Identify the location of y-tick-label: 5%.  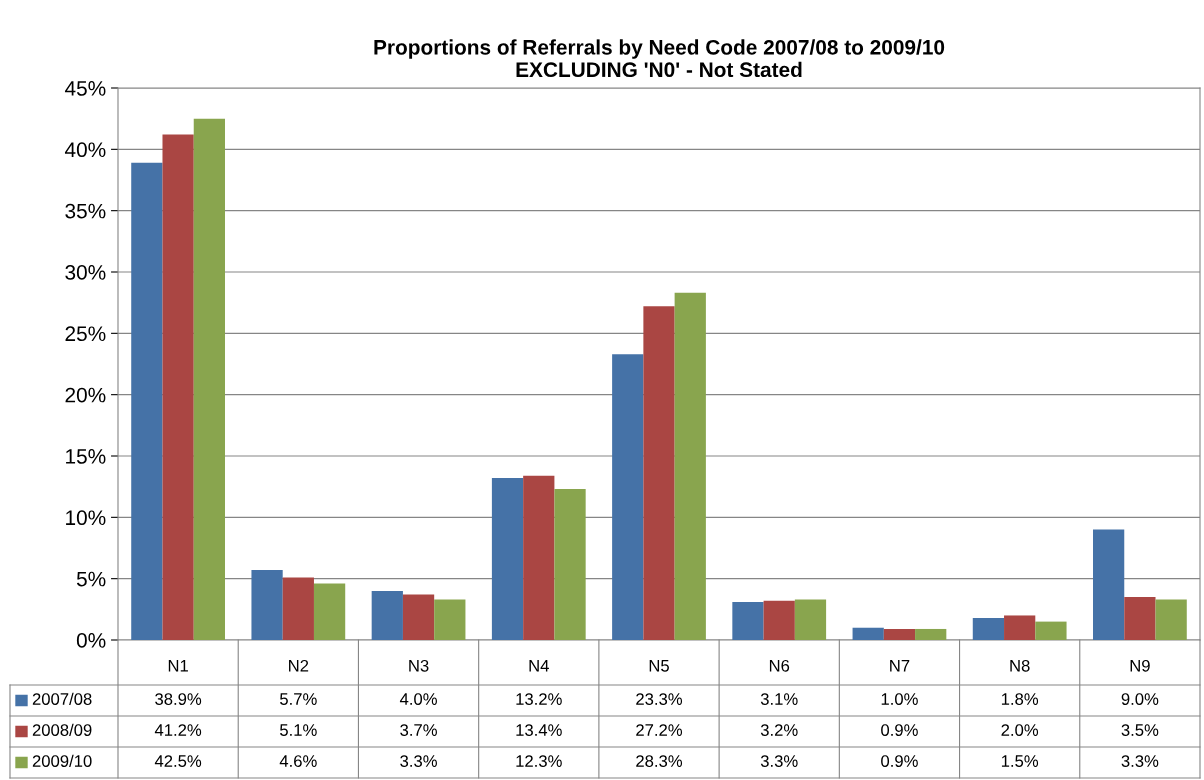
(91, 579).